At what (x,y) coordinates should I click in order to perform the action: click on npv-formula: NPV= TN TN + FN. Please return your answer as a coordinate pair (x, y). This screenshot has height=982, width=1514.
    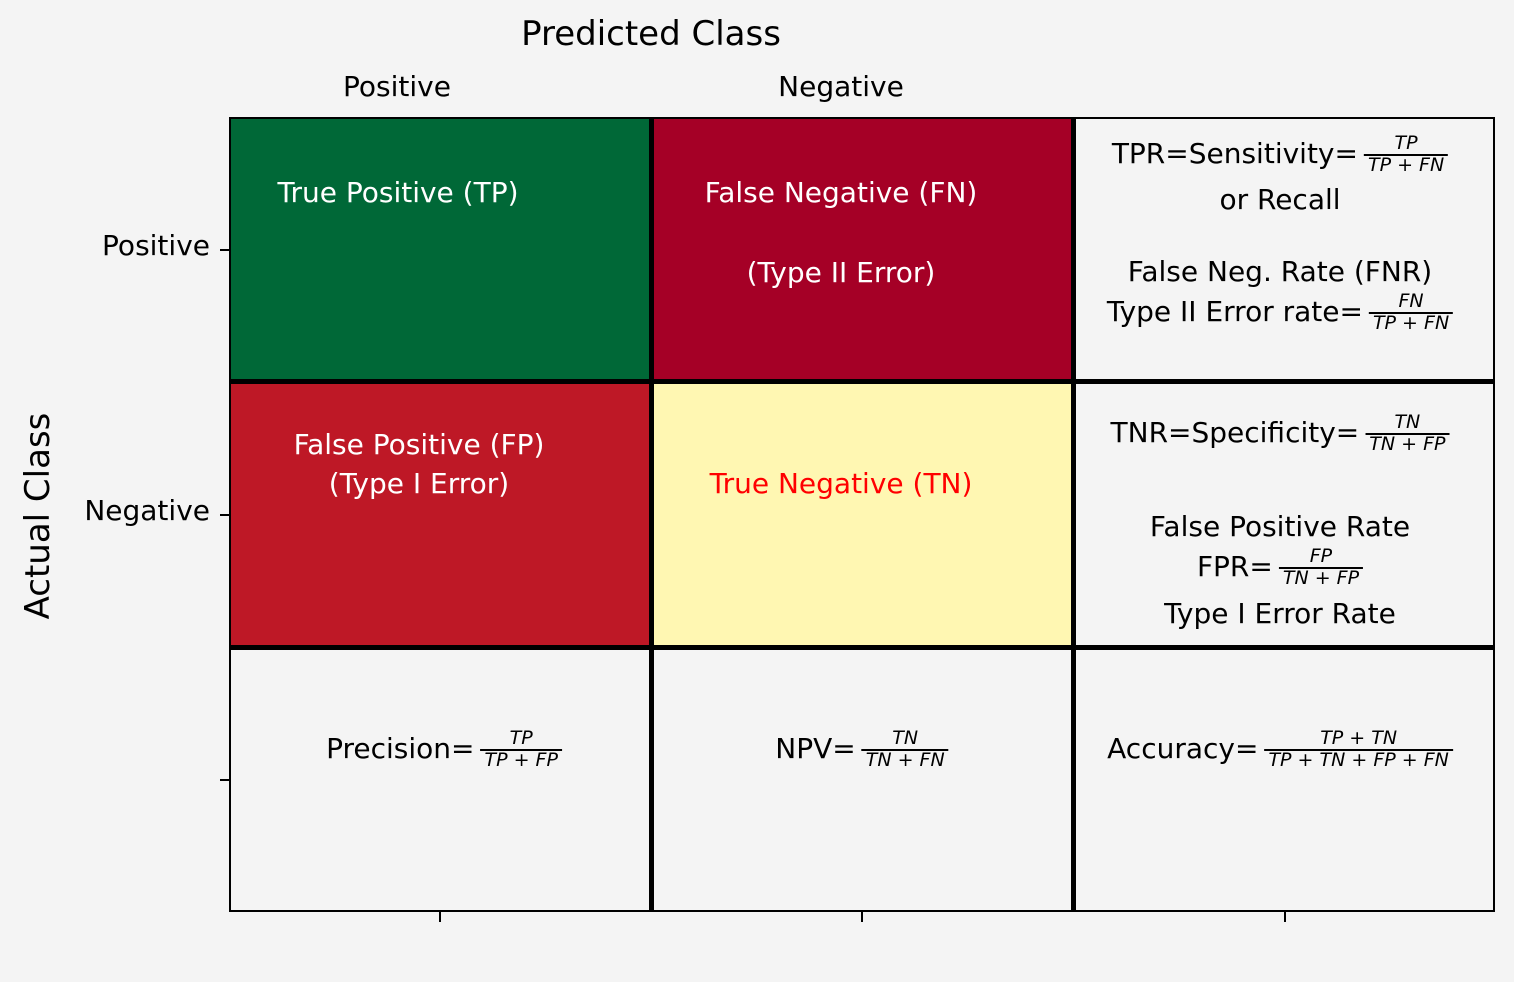
    Looking at the image, I should click on (862, 749).